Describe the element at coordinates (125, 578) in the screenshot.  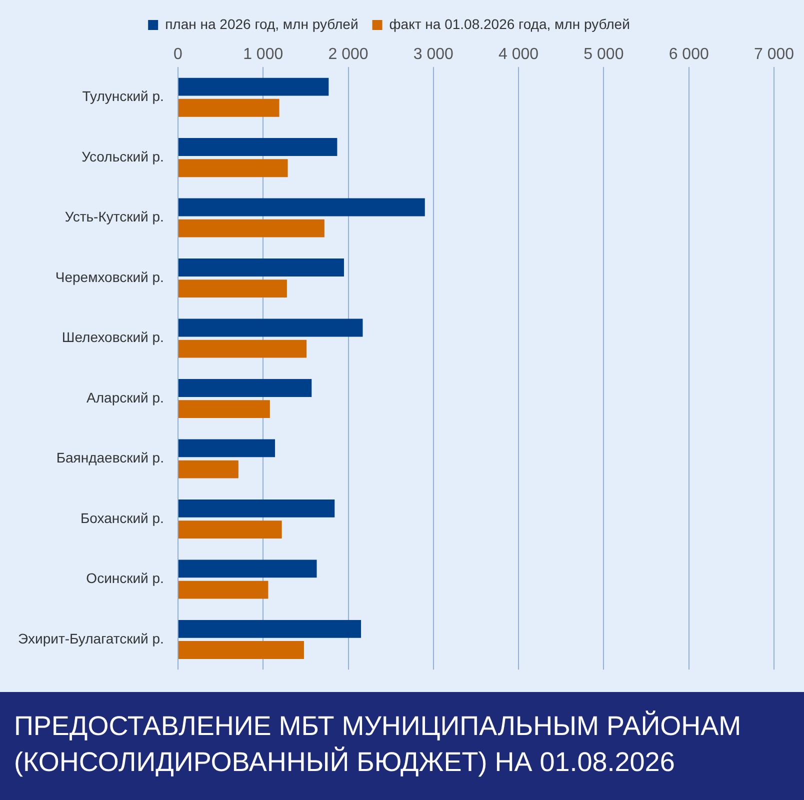
I see `y-tick-label: Осинский р.` at that location.